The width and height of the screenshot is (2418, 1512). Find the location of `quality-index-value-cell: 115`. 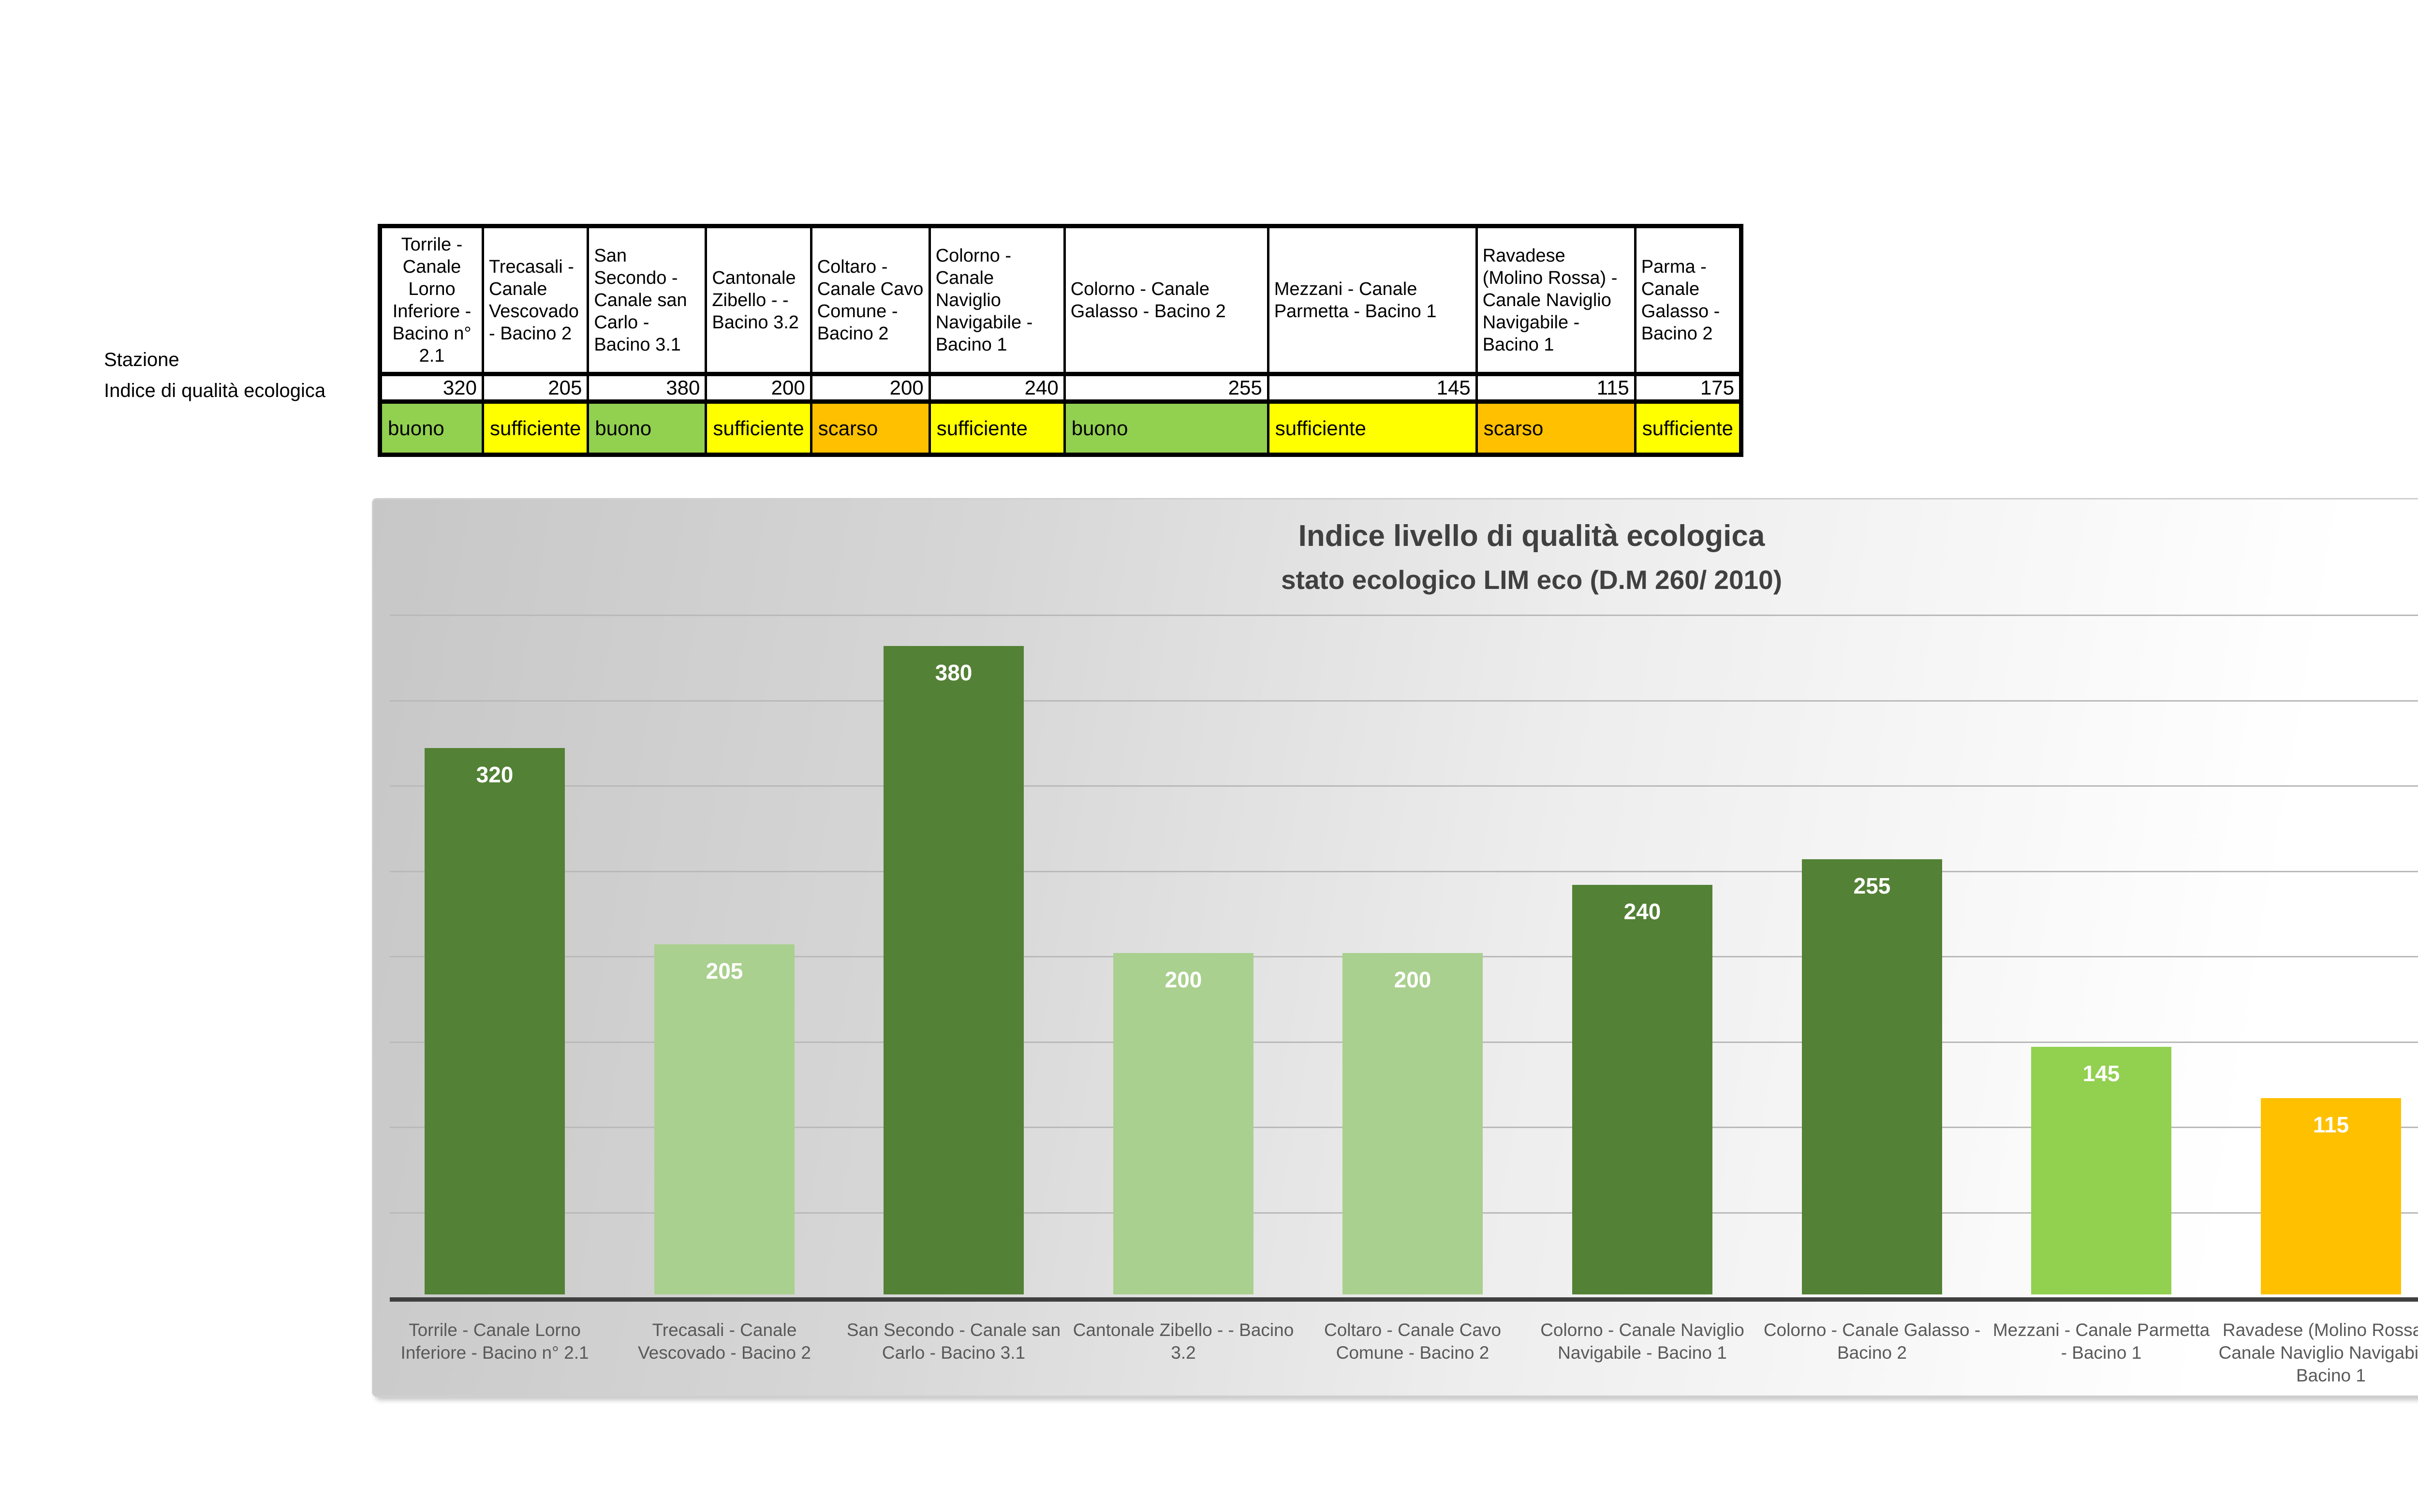

quality-index-value-cell: 115 is located at coordinates (1556, 388).